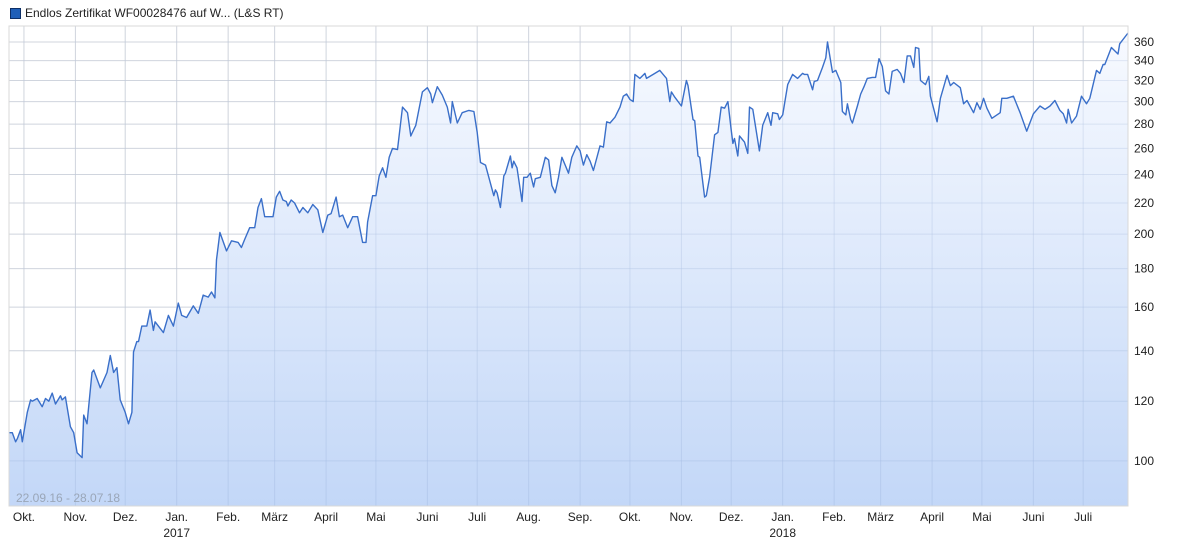 The width and height of the screenshot is (1178, 548). What do you see at coordinates (1144, 234) in the screenshot?
I see `y-tick-label: 200` at bounding box center [1144, 234].